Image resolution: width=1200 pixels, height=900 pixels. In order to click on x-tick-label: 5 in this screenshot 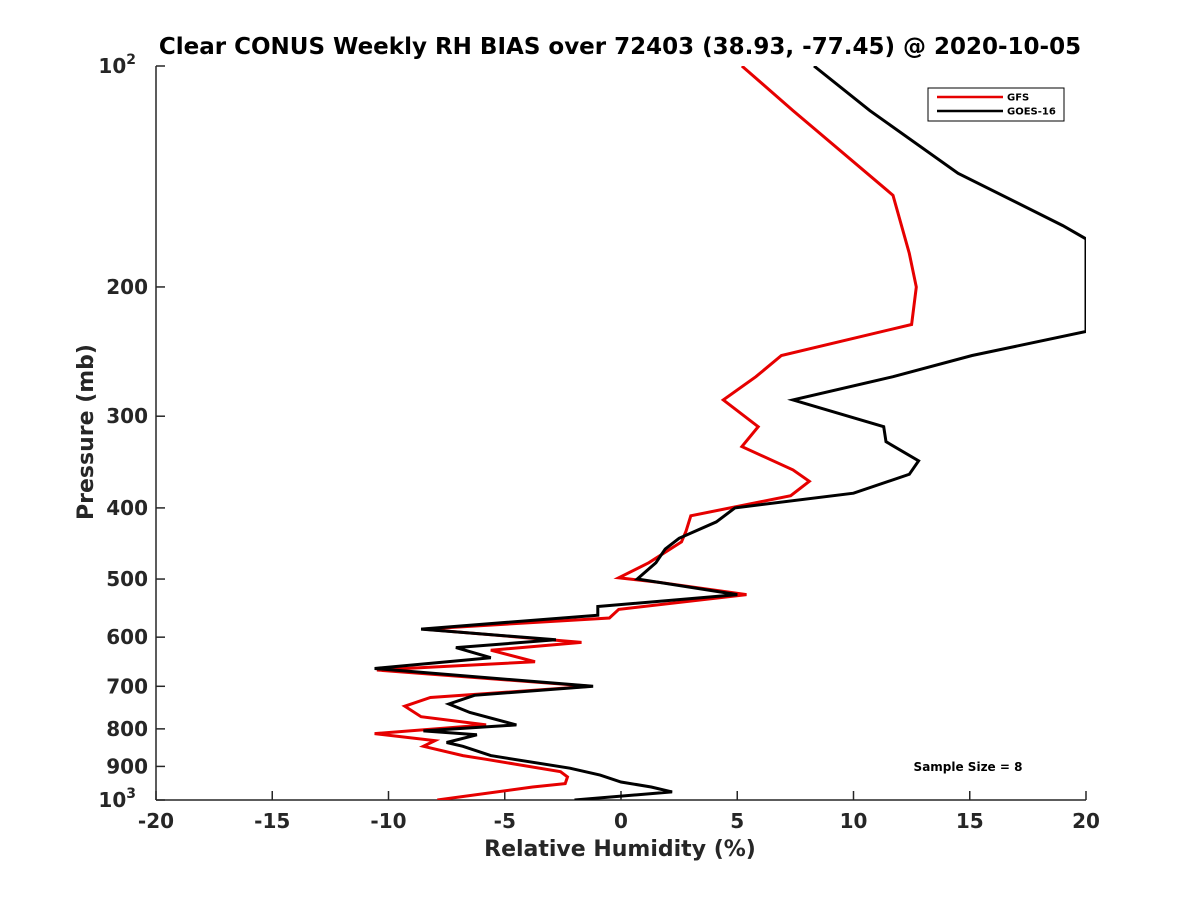, I will do `click(737, 821)`.